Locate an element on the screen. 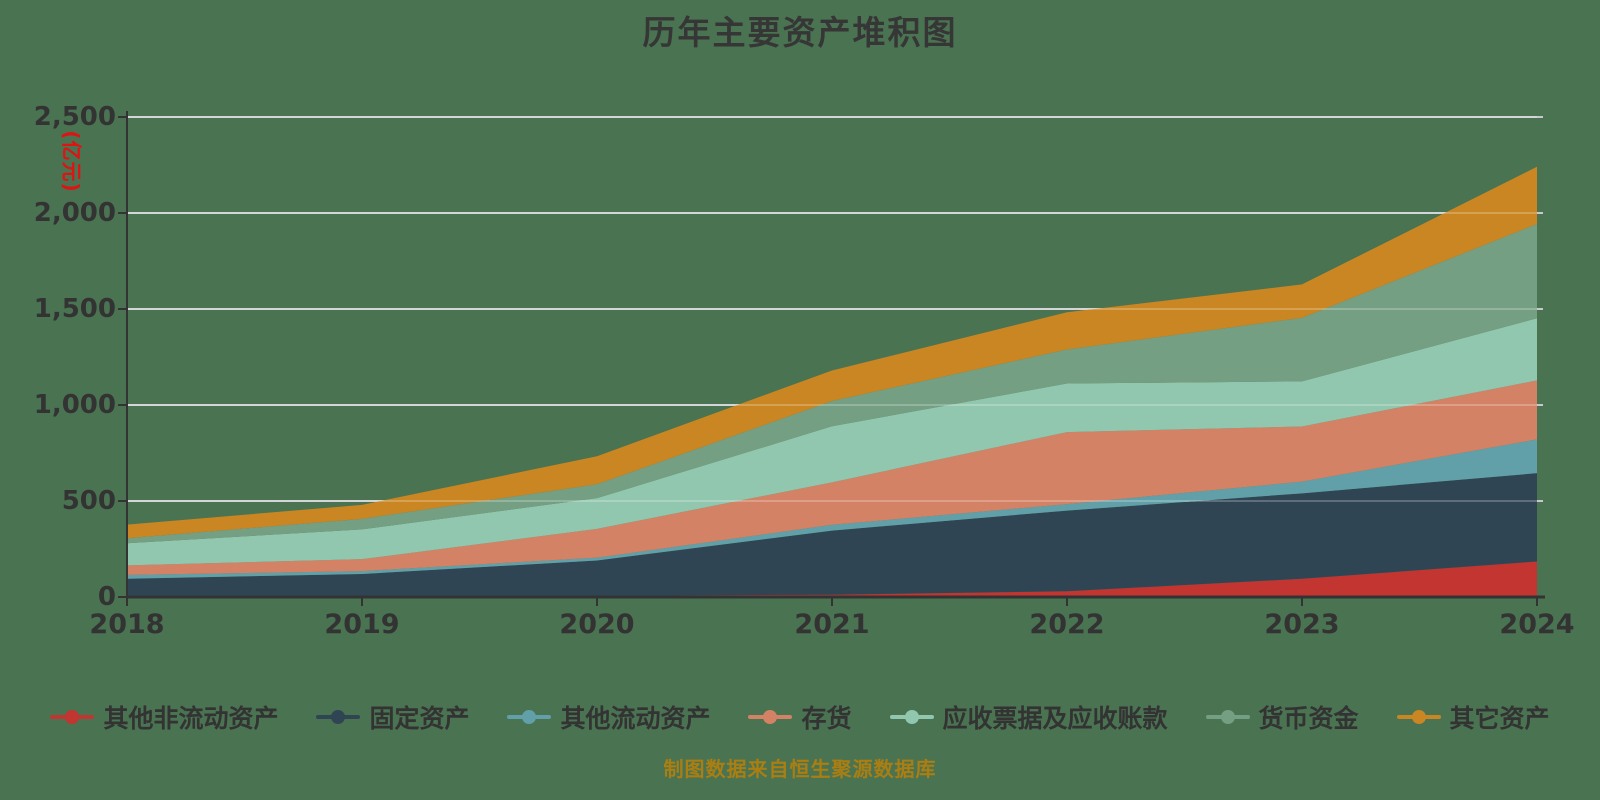  y-tick-label: 1,000 is located at coordinates (74, 405).